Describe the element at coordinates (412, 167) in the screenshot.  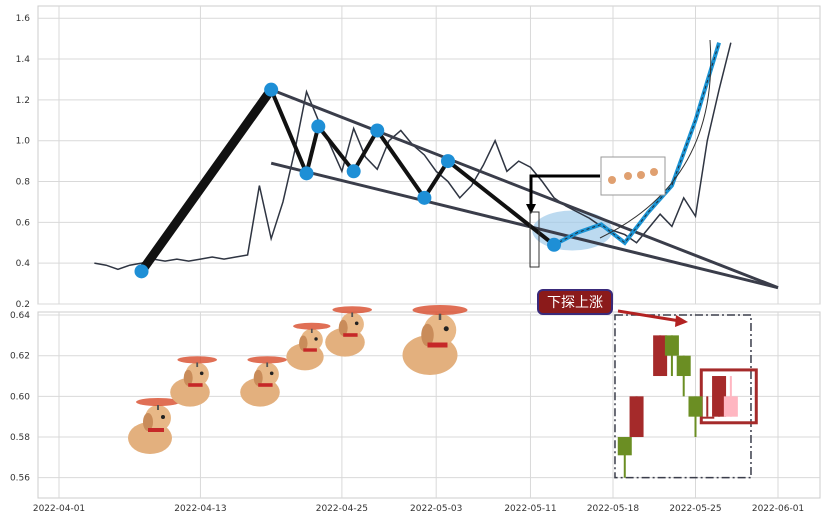
I see `zigzag-line` at that location.